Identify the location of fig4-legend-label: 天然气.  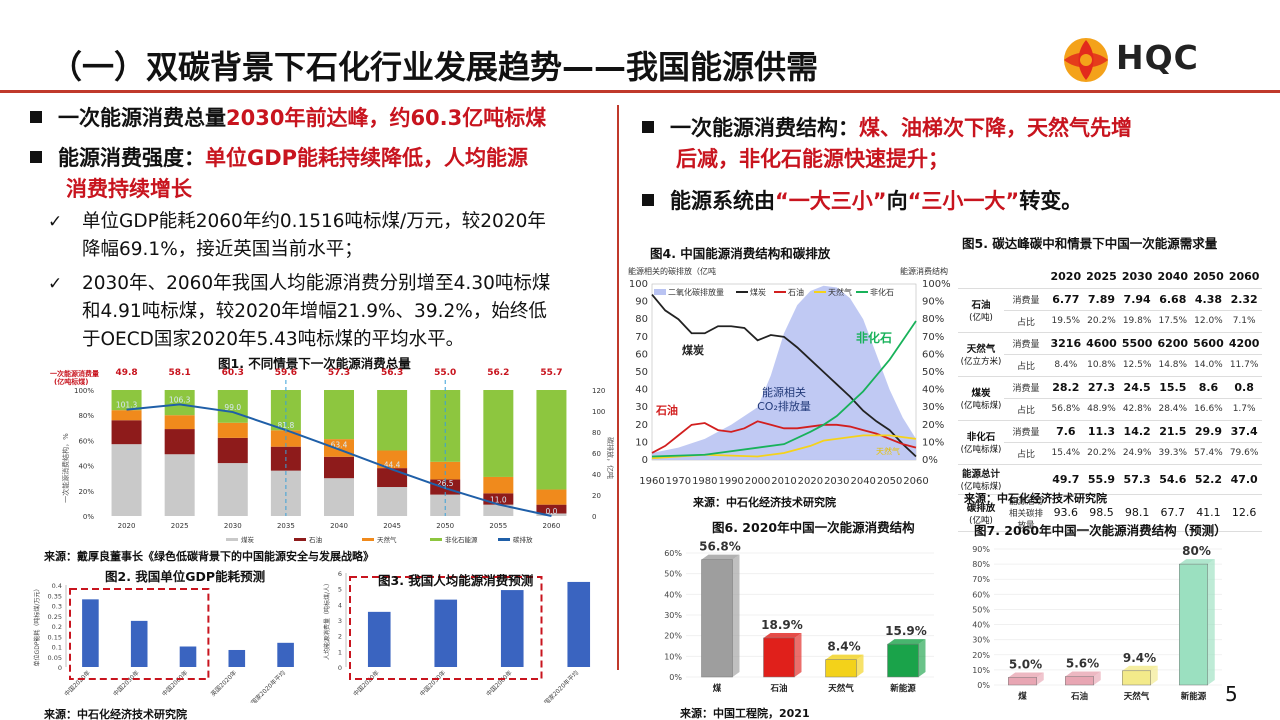
(840, 292).